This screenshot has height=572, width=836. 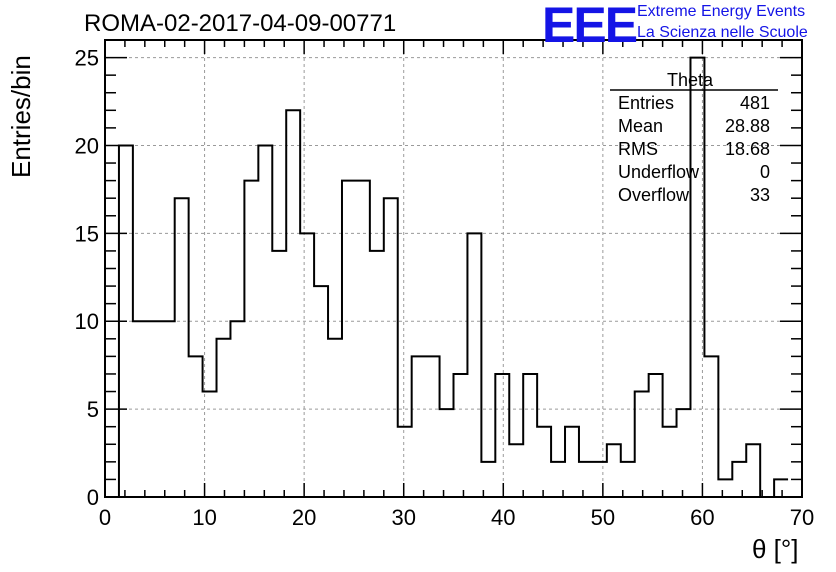 I want to click on logo-line-1: Extreme Energy Events, so click(x=721, y=11).